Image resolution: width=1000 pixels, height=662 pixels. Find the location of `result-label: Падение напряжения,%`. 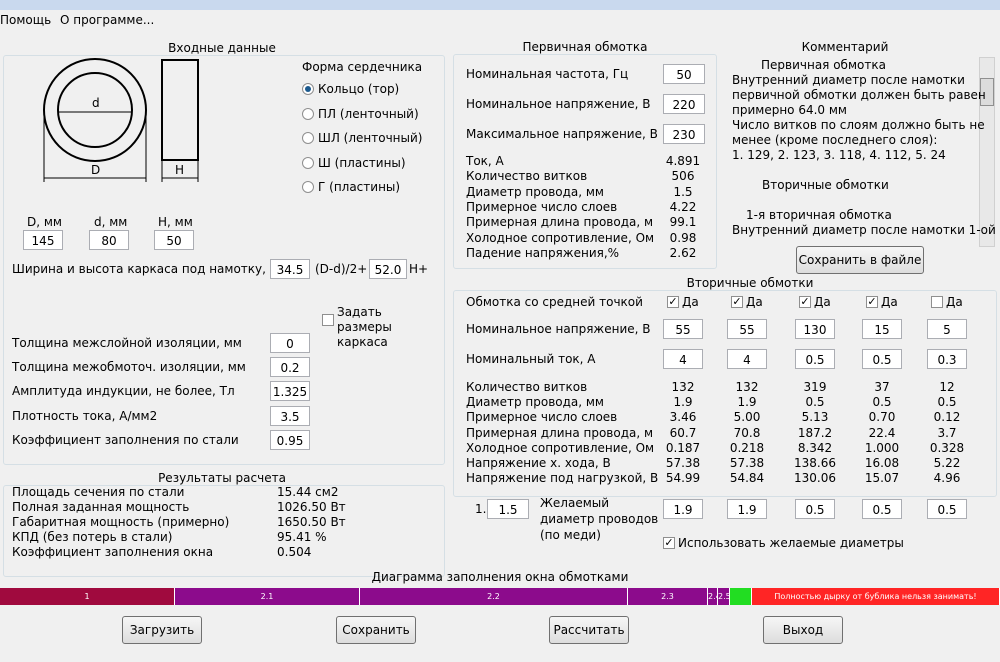

result-label: Падение напряжения,% is located at coordinates (543, 252).